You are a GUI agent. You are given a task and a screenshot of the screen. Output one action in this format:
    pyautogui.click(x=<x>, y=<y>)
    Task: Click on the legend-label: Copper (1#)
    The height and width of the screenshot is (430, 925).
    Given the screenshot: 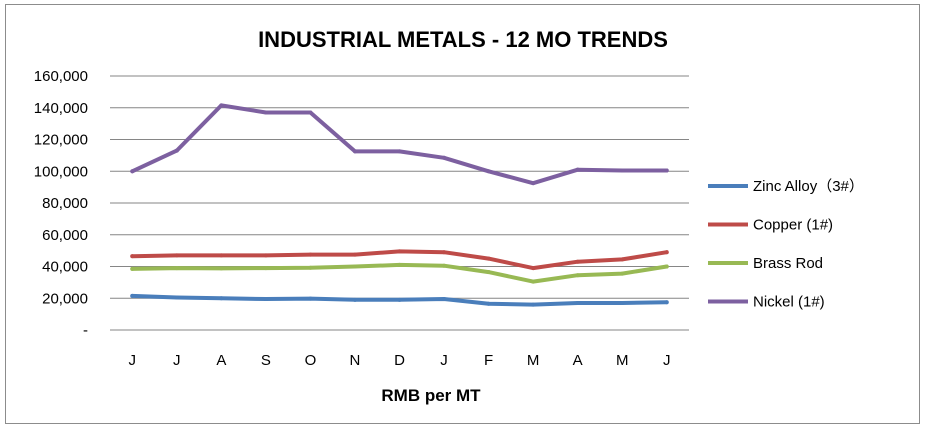 What is the action you would take?
    pyautogui.click(x=793, y=225)
    